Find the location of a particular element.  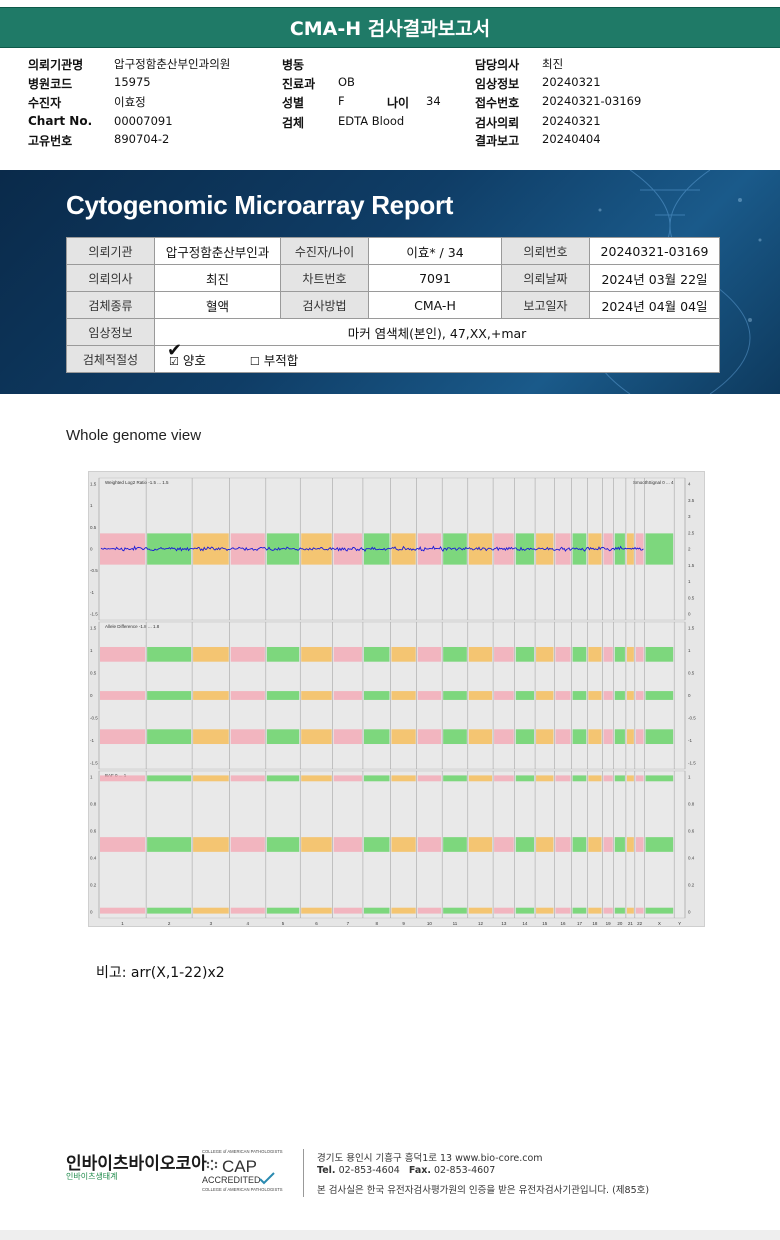

cell-value: 2024년 03월 22일 is located at coordinates (654, 278).